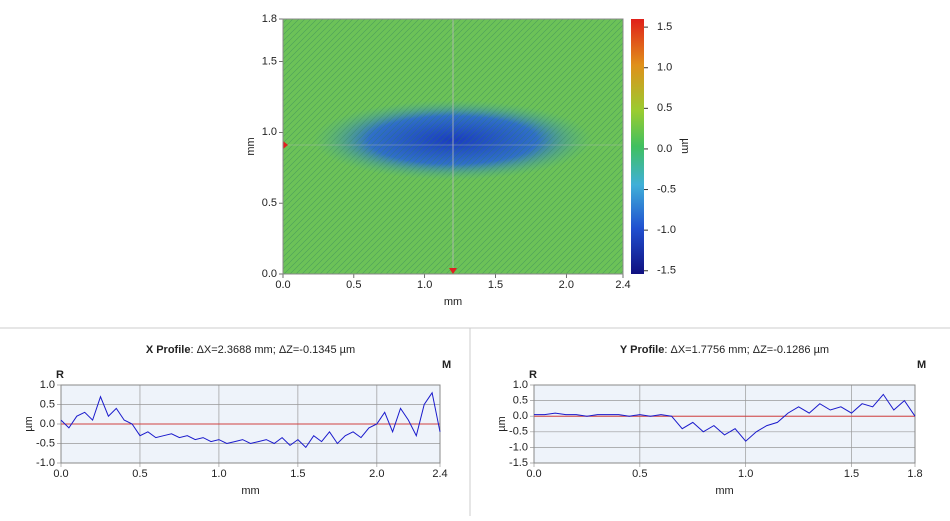  Describe the element at coordinates (685, 146) in the screenshot. I see `colorbar-label: µm` at that location.